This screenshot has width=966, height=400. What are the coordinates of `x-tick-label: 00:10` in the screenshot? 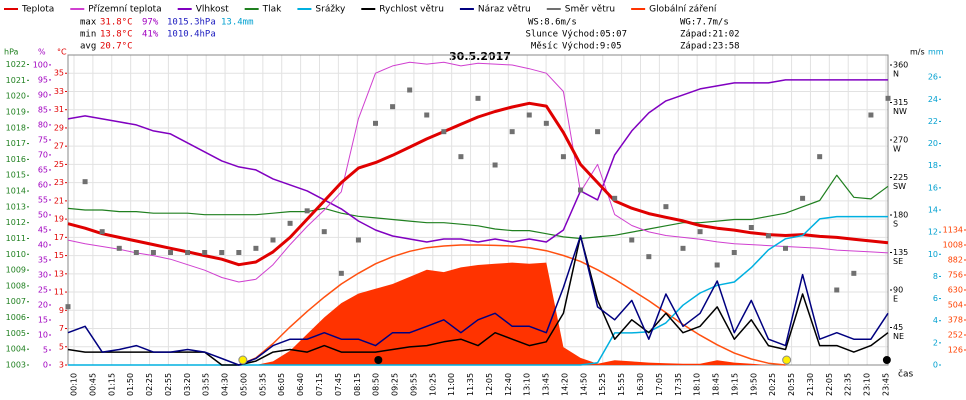 It's located at (74, 384).